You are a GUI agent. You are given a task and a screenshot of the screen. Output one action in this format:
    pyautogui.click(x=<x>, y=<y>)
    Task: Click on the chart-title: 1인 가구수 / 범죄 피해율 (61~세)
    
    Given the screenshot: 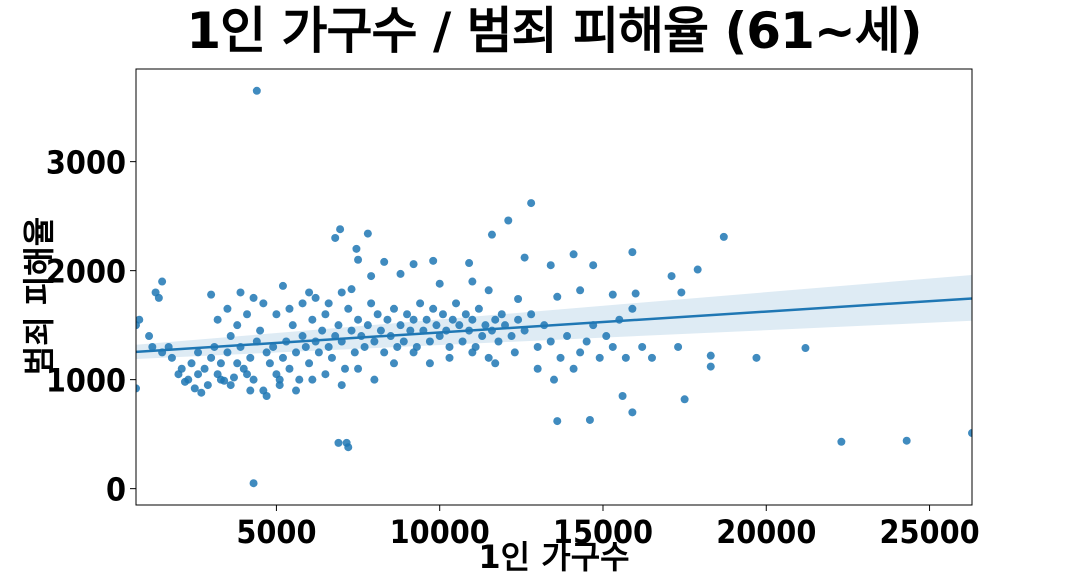 What is the action you would take?
    pyautogui.click(x=554, y=31)
    